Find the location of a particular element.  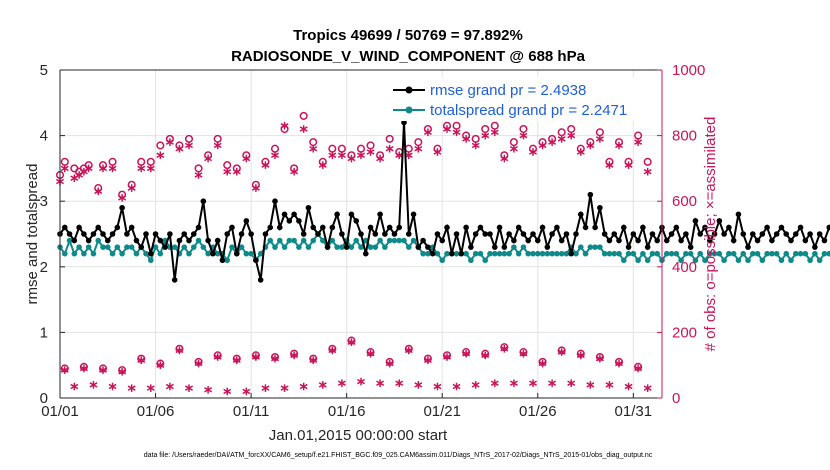

x-tick-label: 01/21 is located at coordinates (442, 411).